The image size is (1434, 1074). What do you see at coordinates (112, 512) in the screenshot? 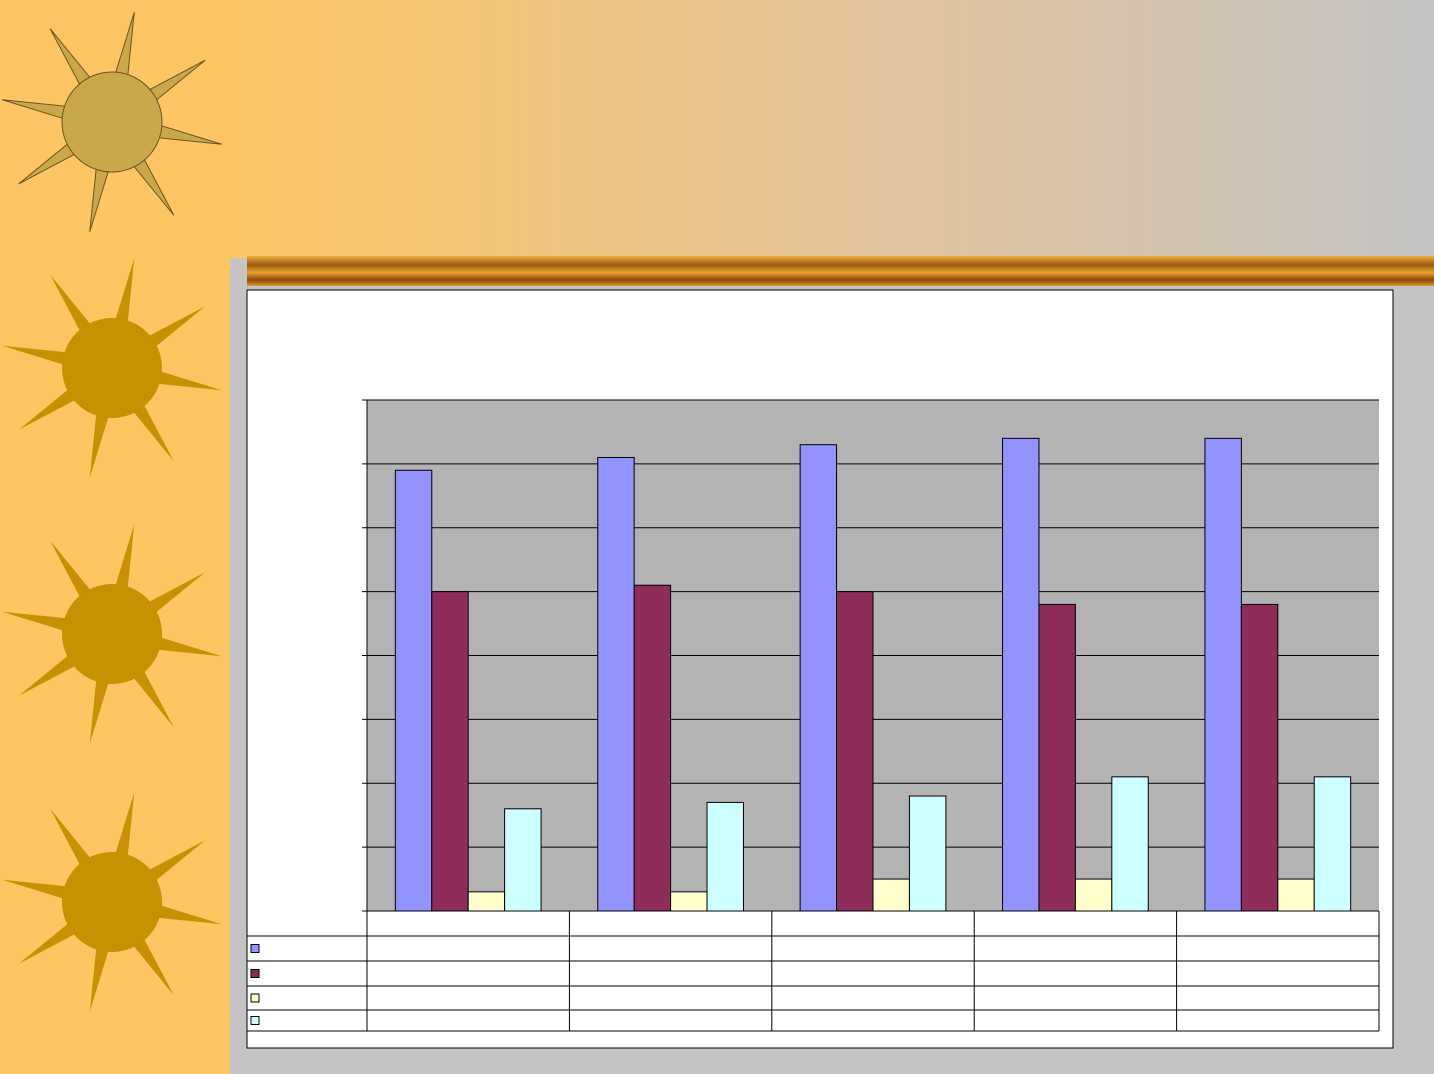
I see `decorations` at bounding box center [112, 512].